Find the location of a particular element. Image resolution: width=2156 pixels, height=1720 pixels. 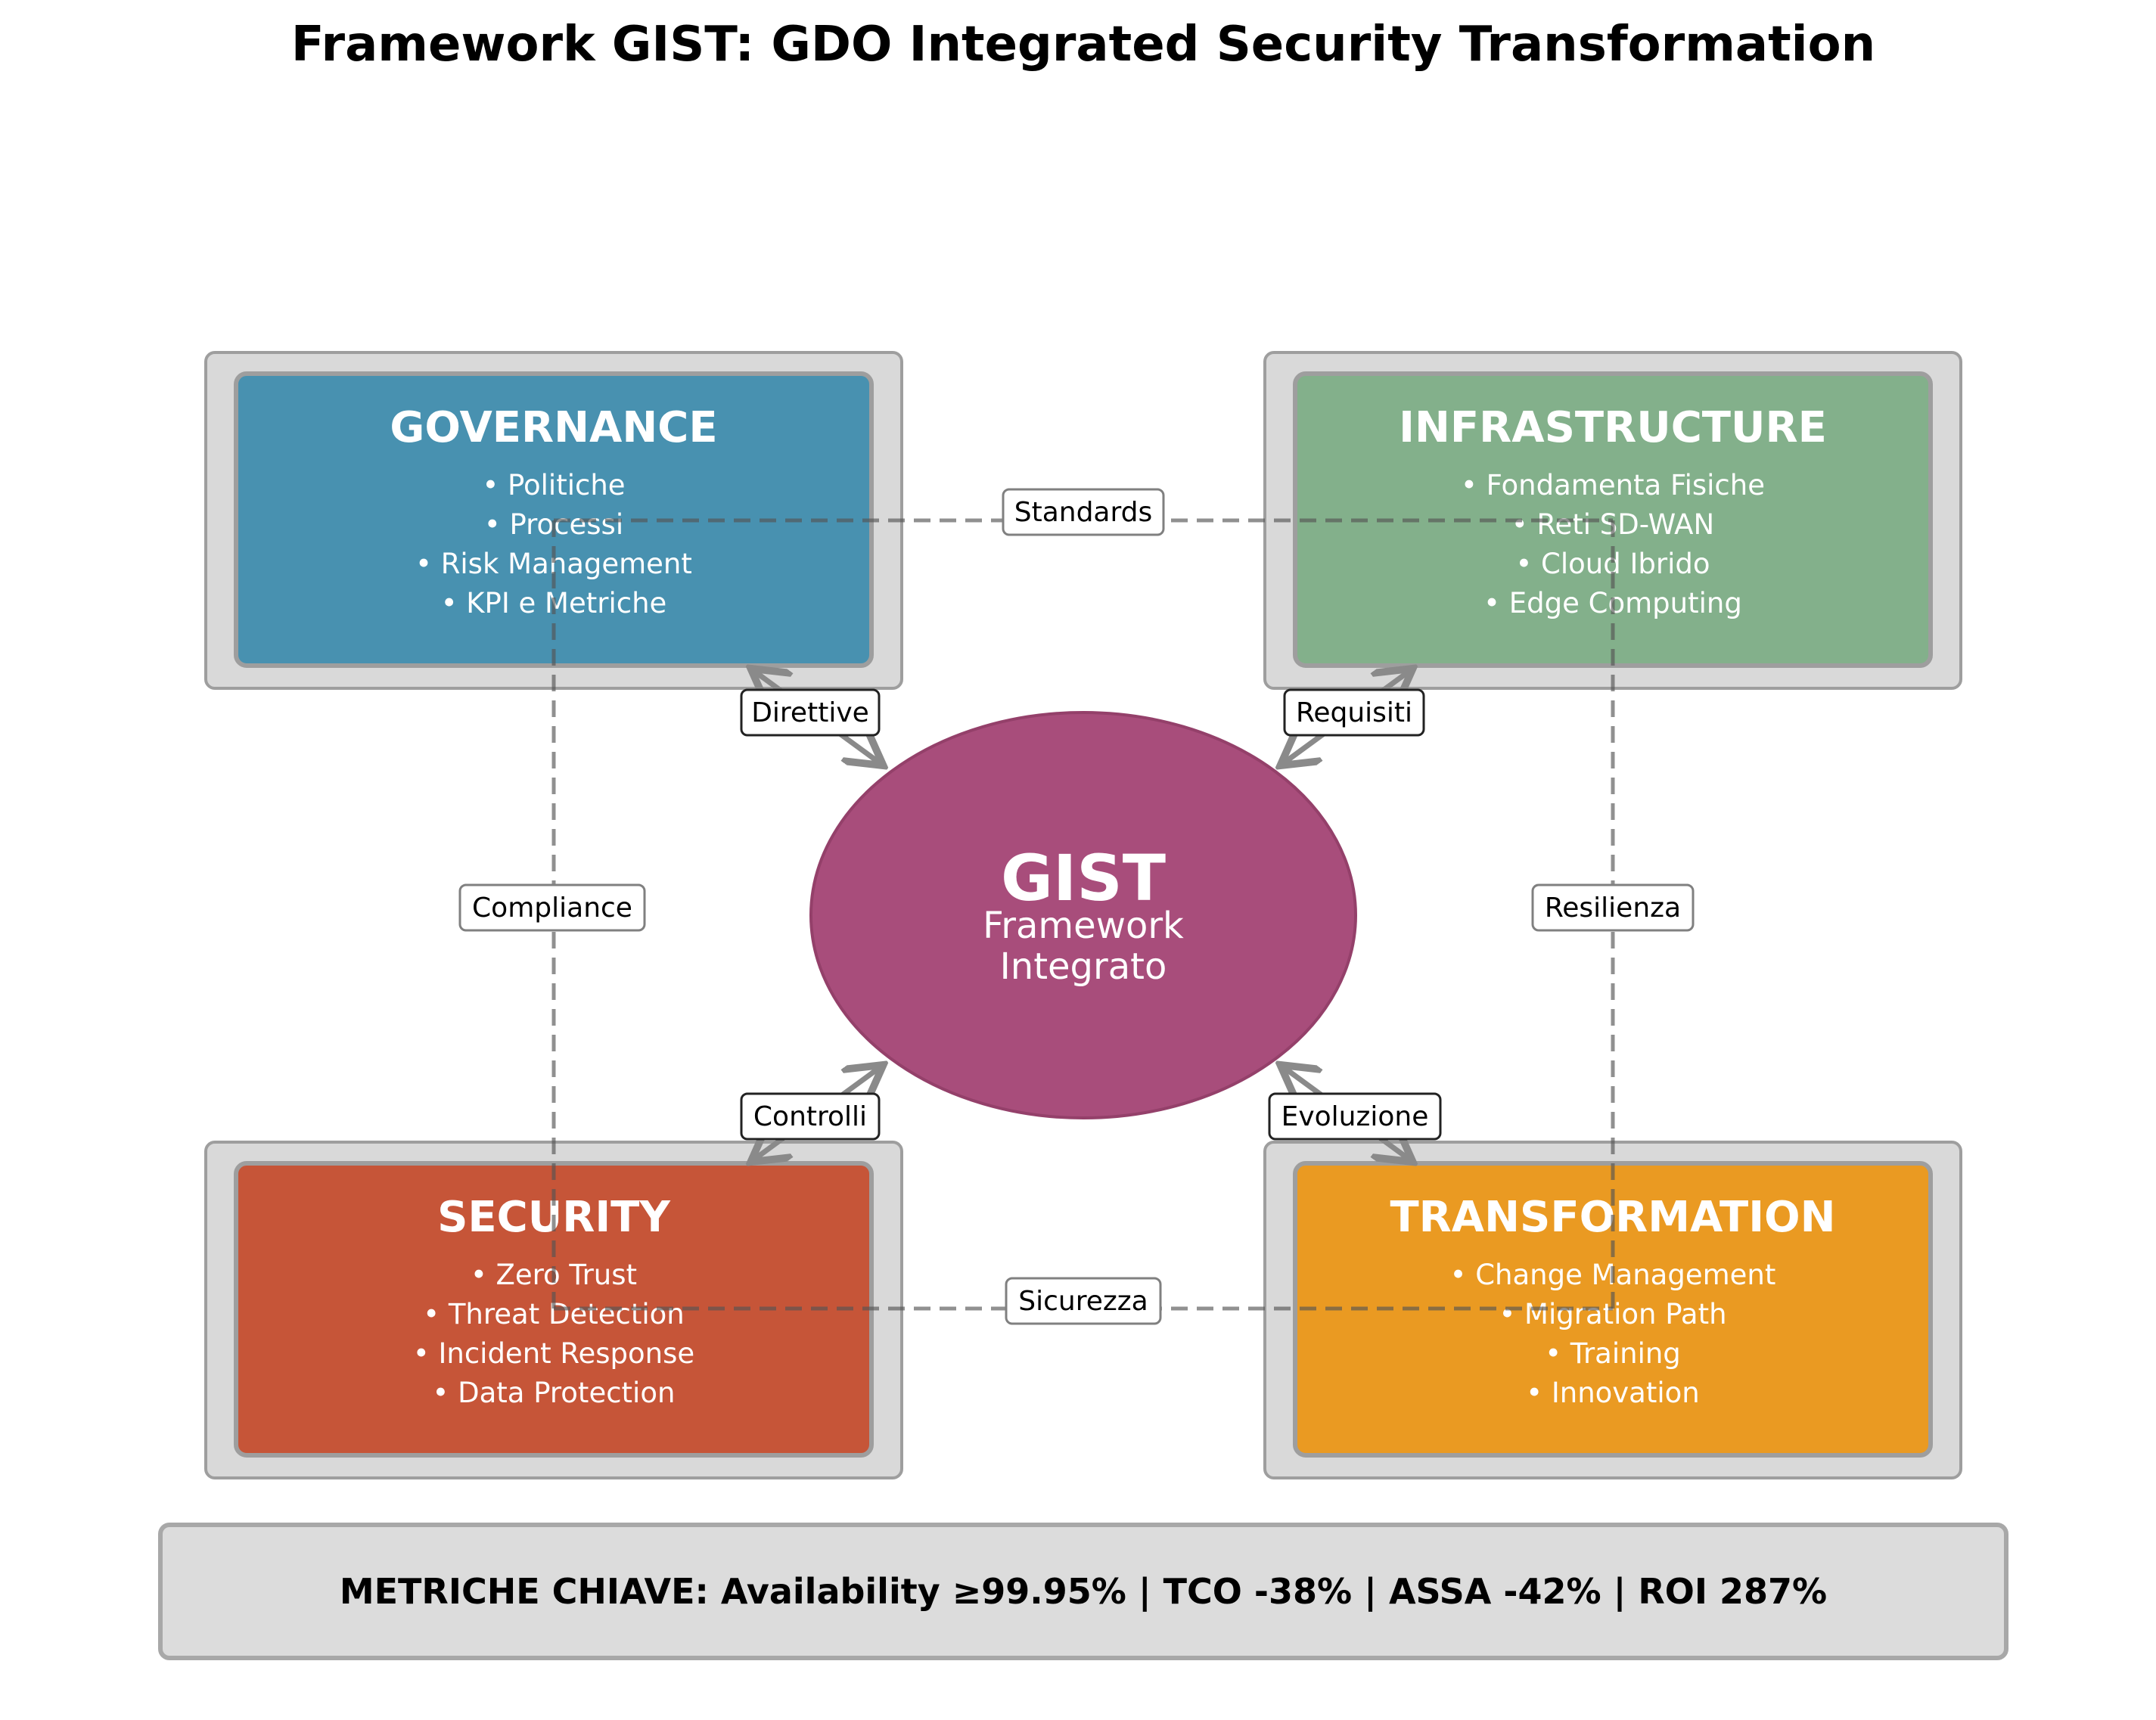

governance-title: GOVERNANCE is located at coordinates (553, 427).